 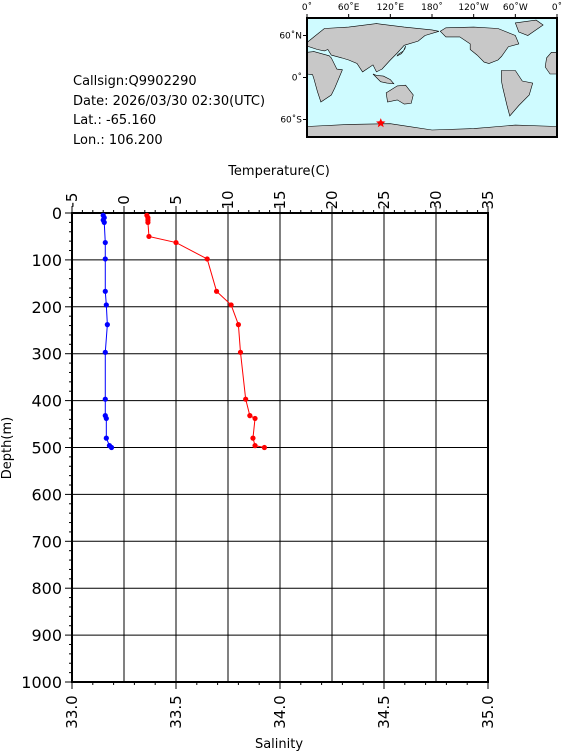 I want to click on temperature-tick-label: -5, so click(x=72, y=200).